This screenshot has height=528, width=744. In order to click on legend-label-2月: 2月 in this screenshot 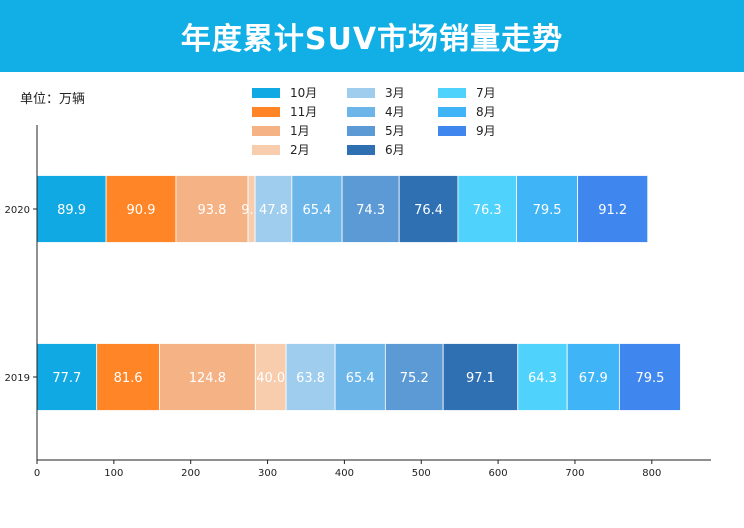, I will do `click(300, 150)`.